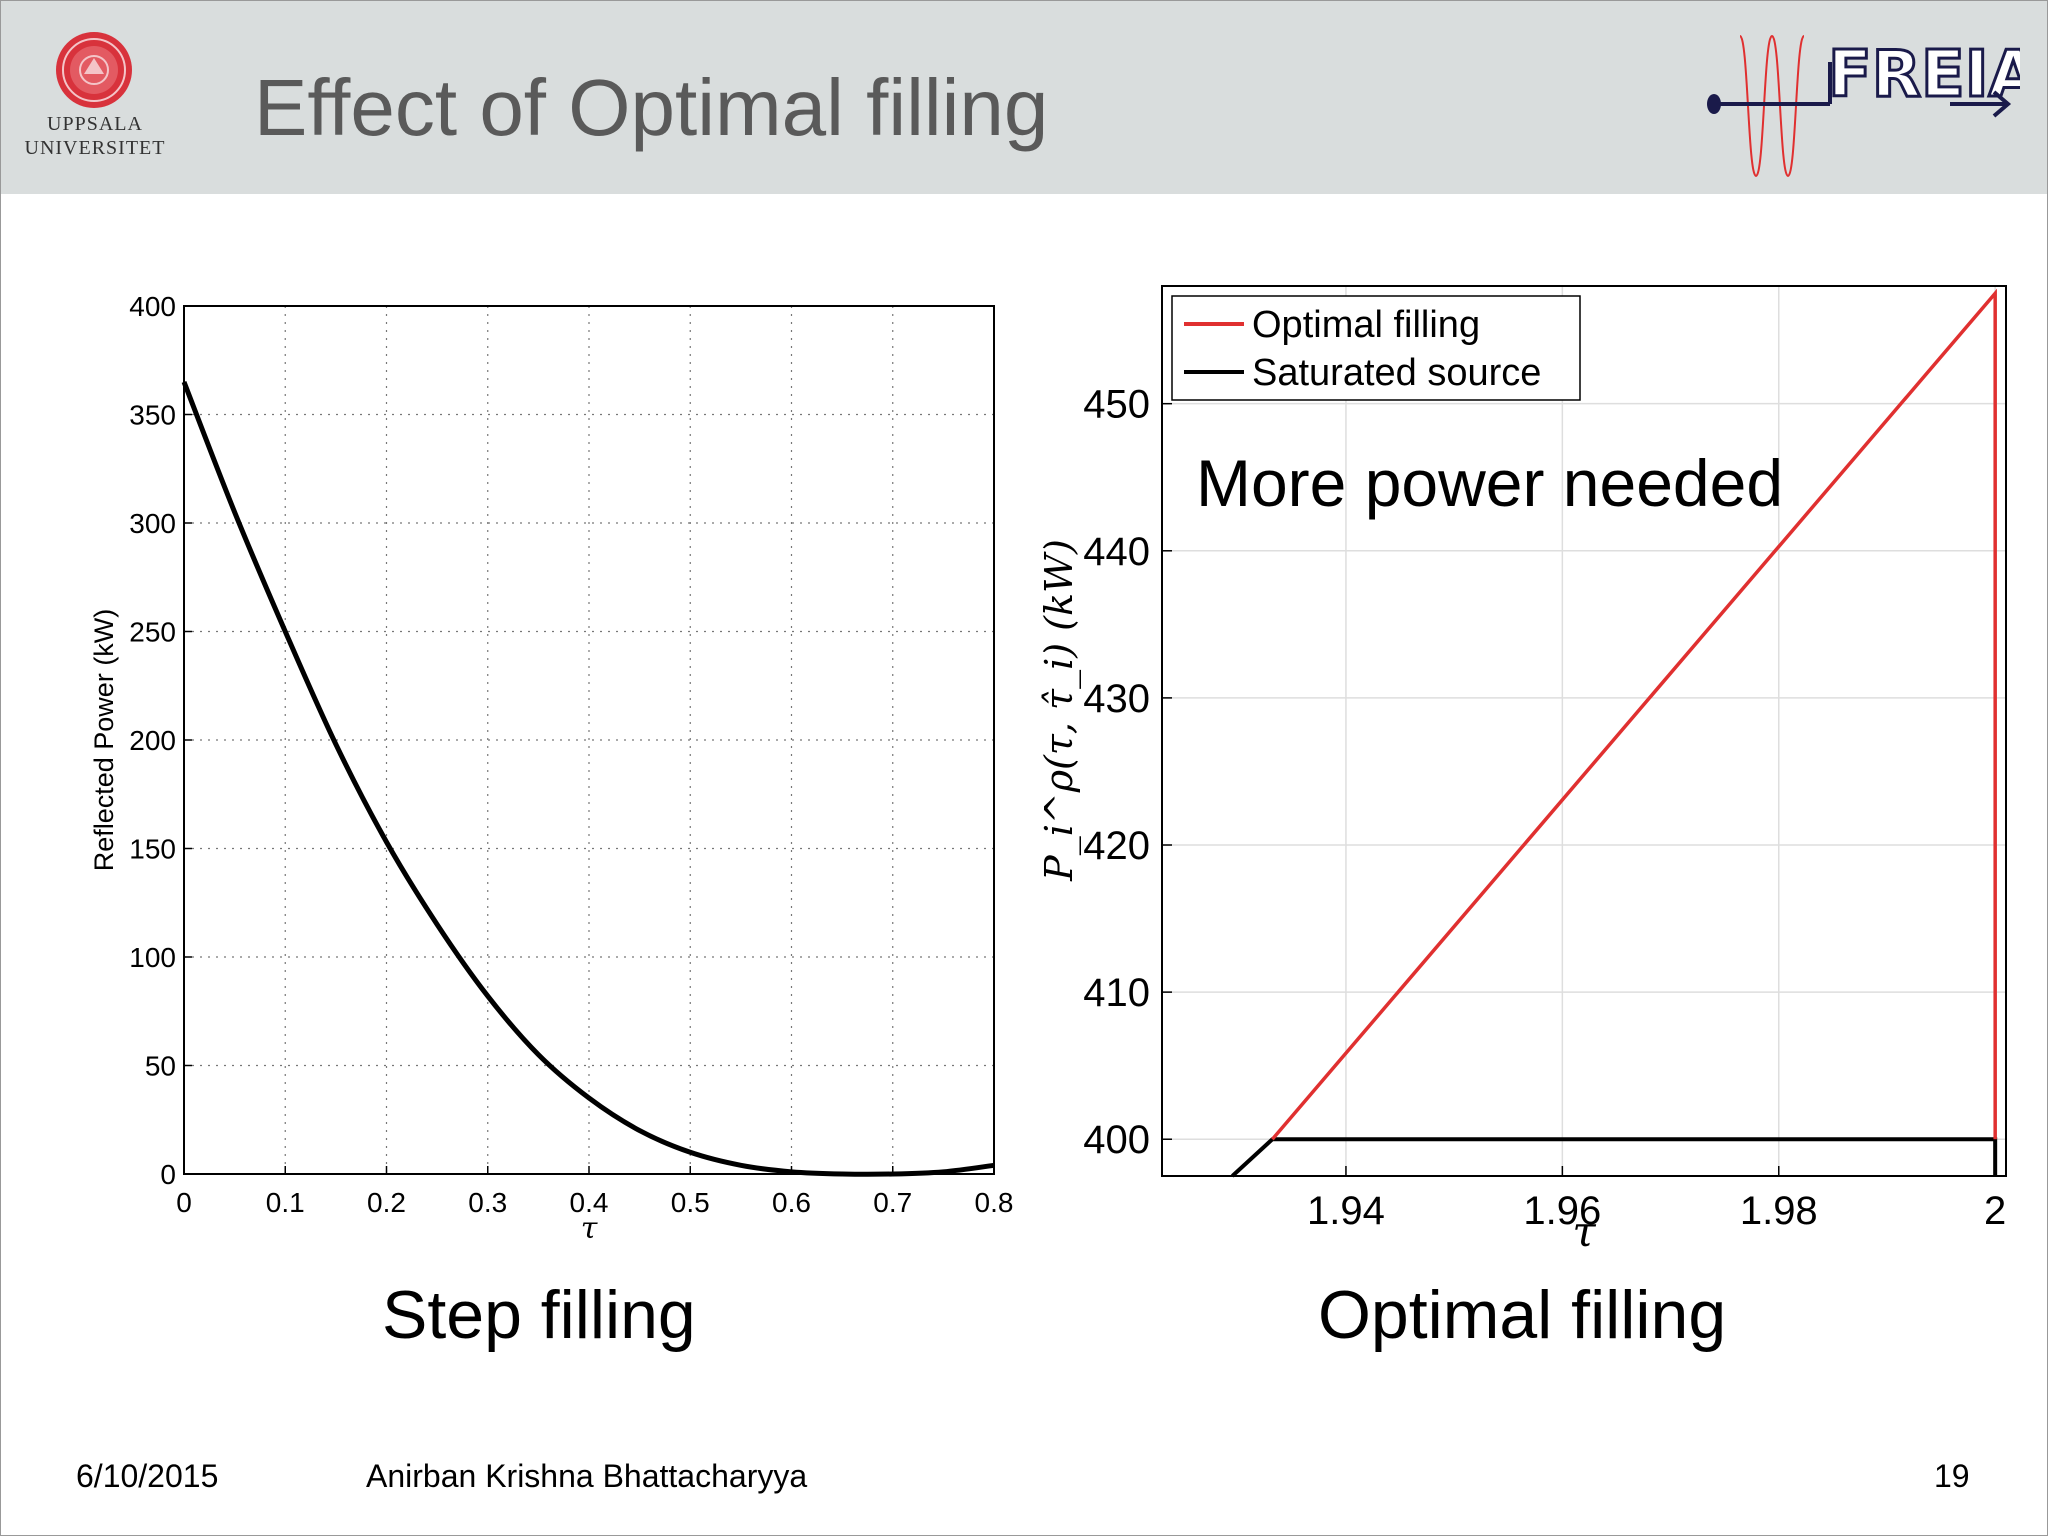  What do you see at coordinates (285, 1202) in the screenshot?
I see `left-x-tick-label: 0.1` at bounding box center [285, 1202].